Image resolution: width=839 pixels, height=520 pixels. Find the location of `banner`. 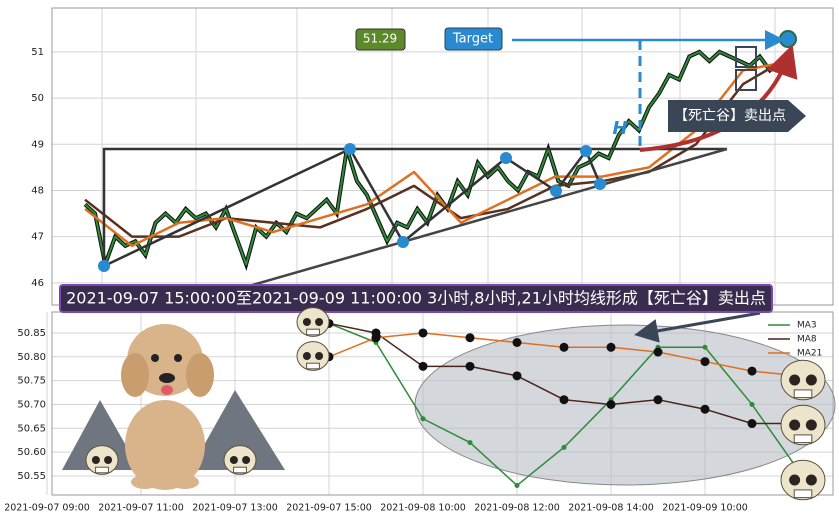

banner is located at coordinates (416, 298).